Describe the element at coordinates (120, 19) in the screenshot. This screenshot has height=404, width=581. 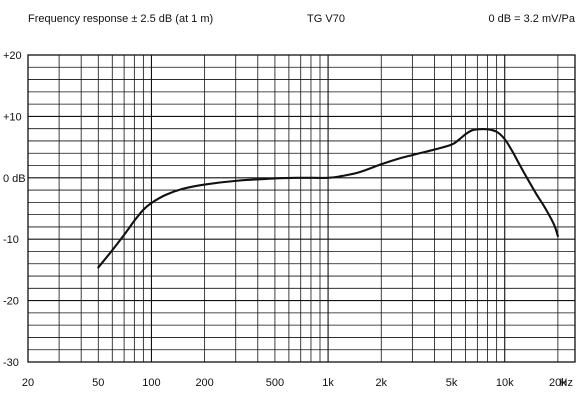
I see `chart-header-left: Frequency response ± 2.5 dB (at 1 m)` at that location.